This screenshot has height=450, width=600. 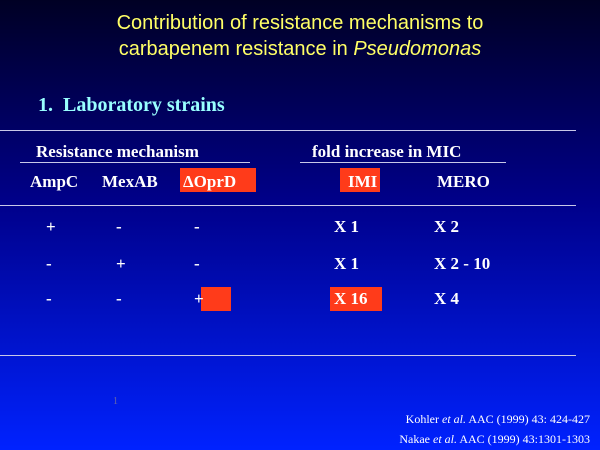 I want to click on ref-text: AAC (1999) 43:1301-1303, so click(x=523, y=439).